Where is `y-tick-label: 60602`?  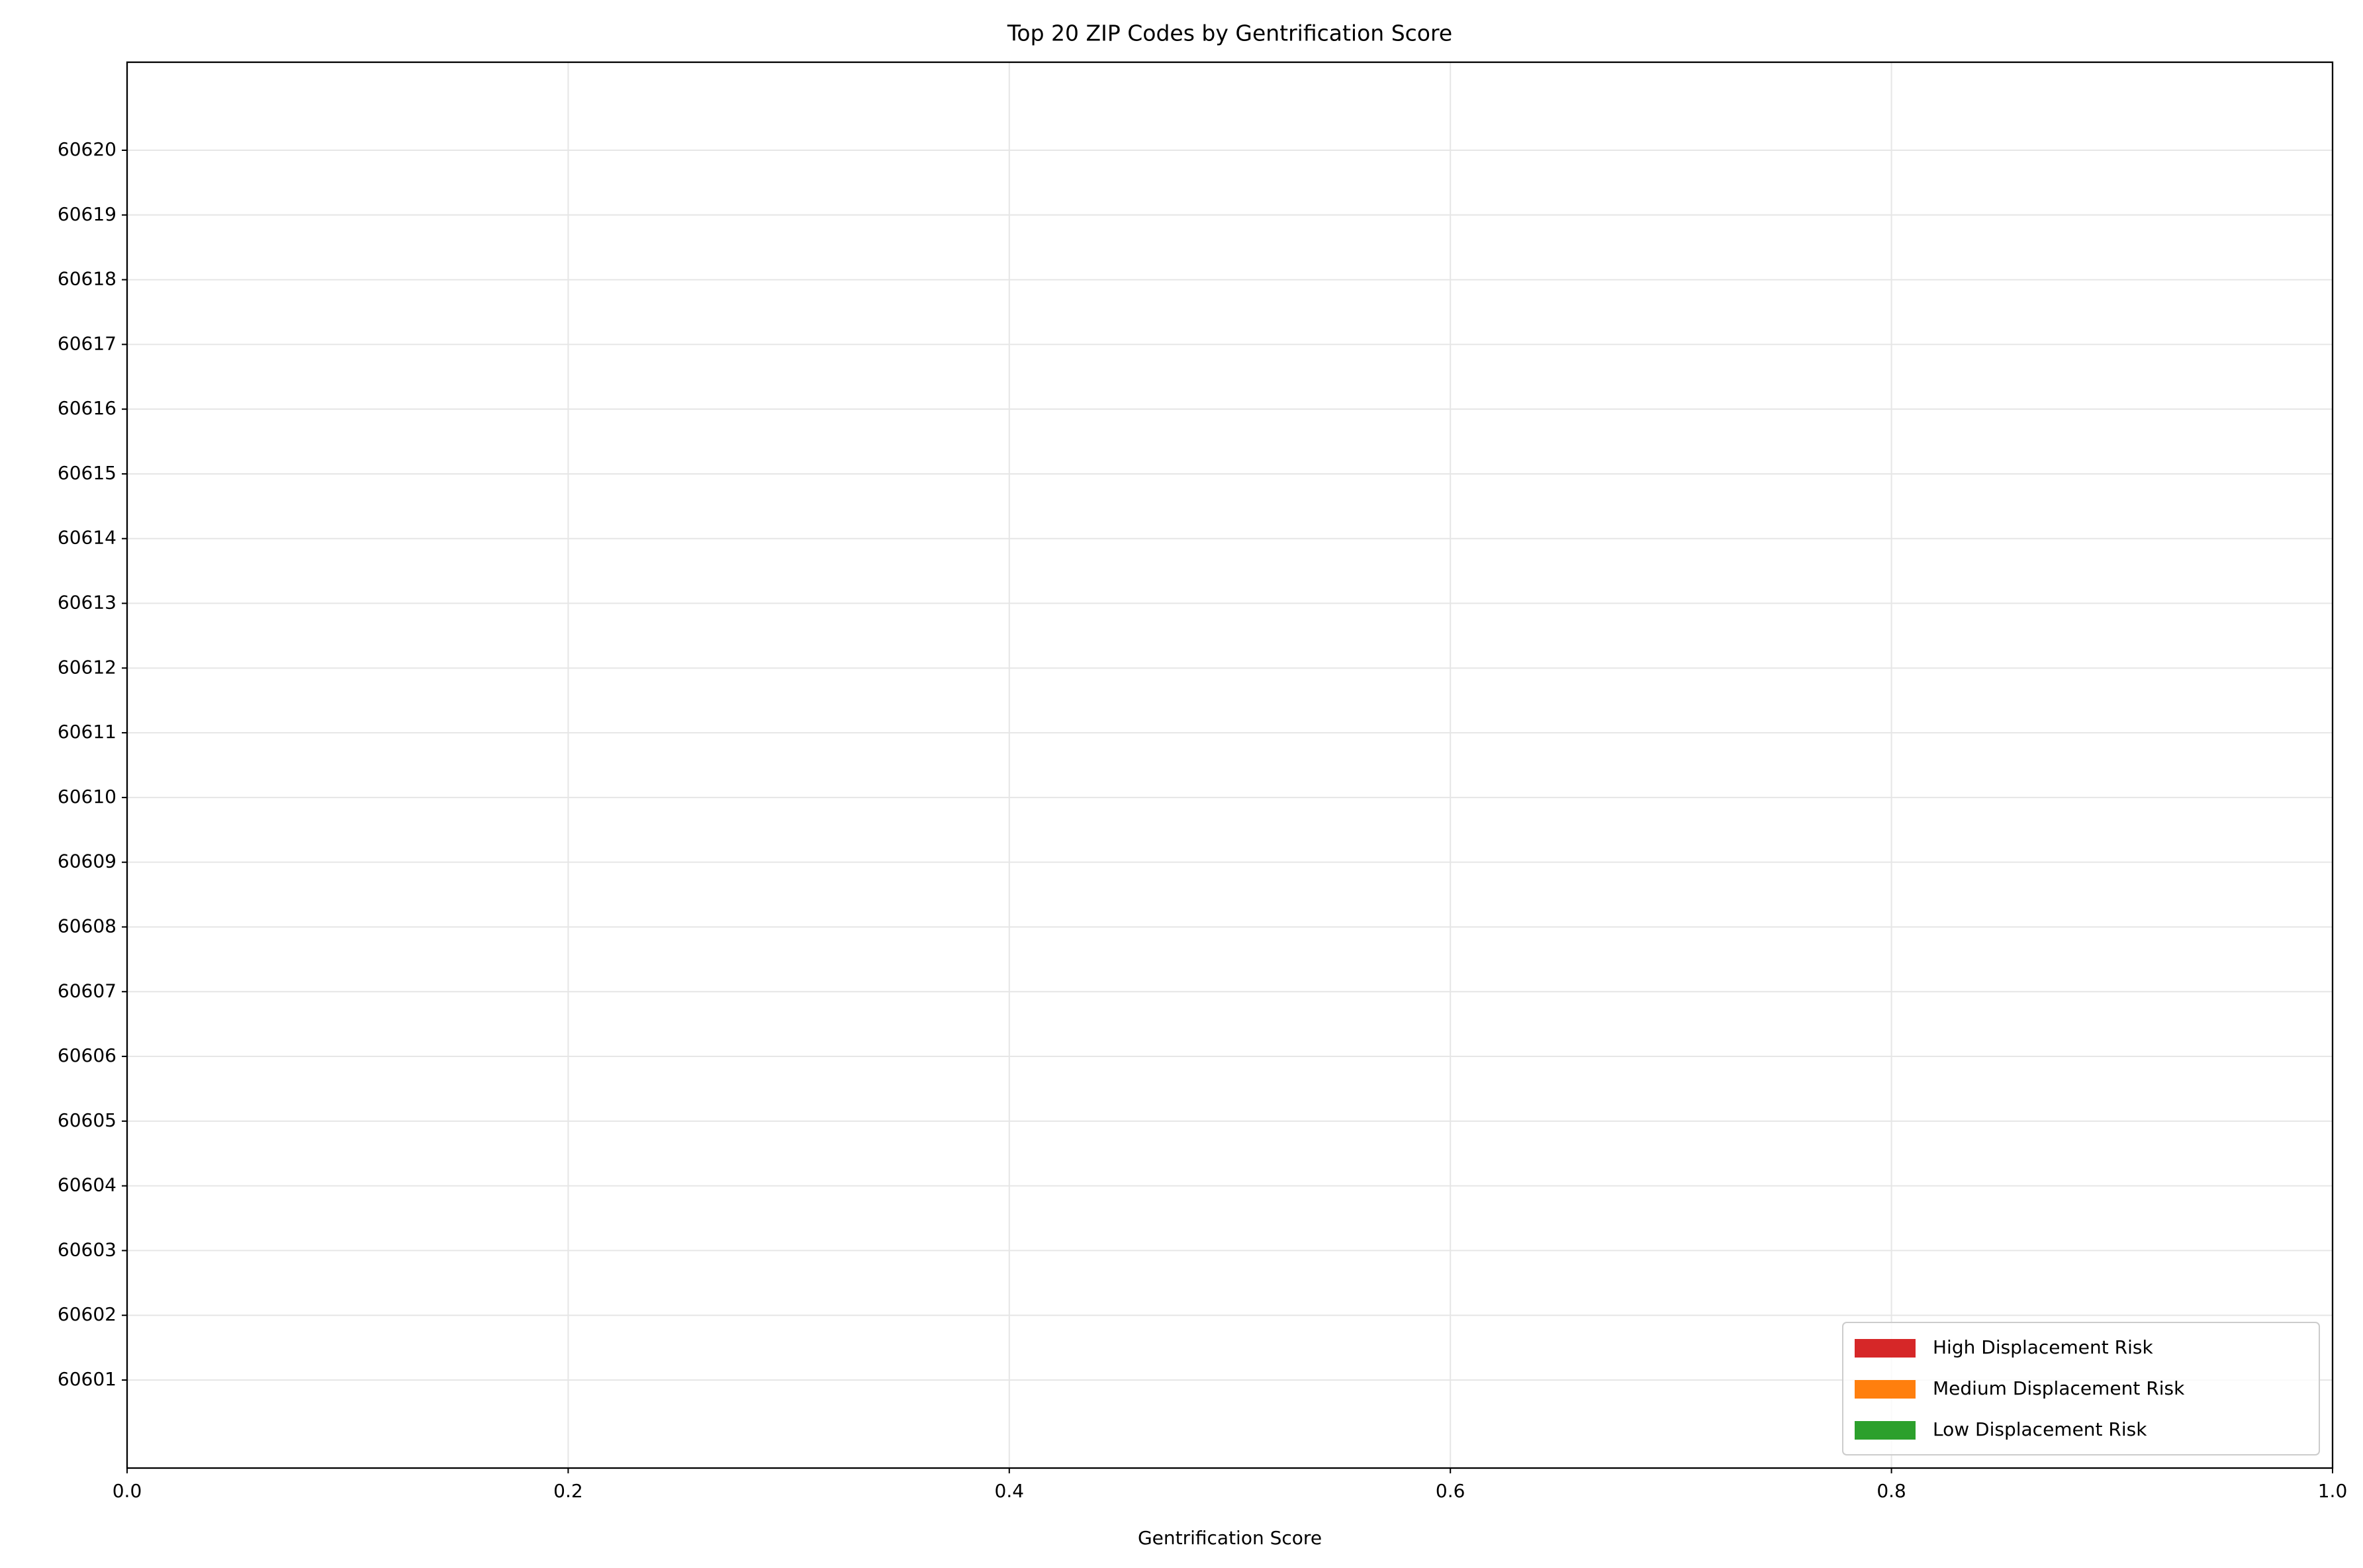
y-tick-label: 60602 is located at coordinates (87, 1314).